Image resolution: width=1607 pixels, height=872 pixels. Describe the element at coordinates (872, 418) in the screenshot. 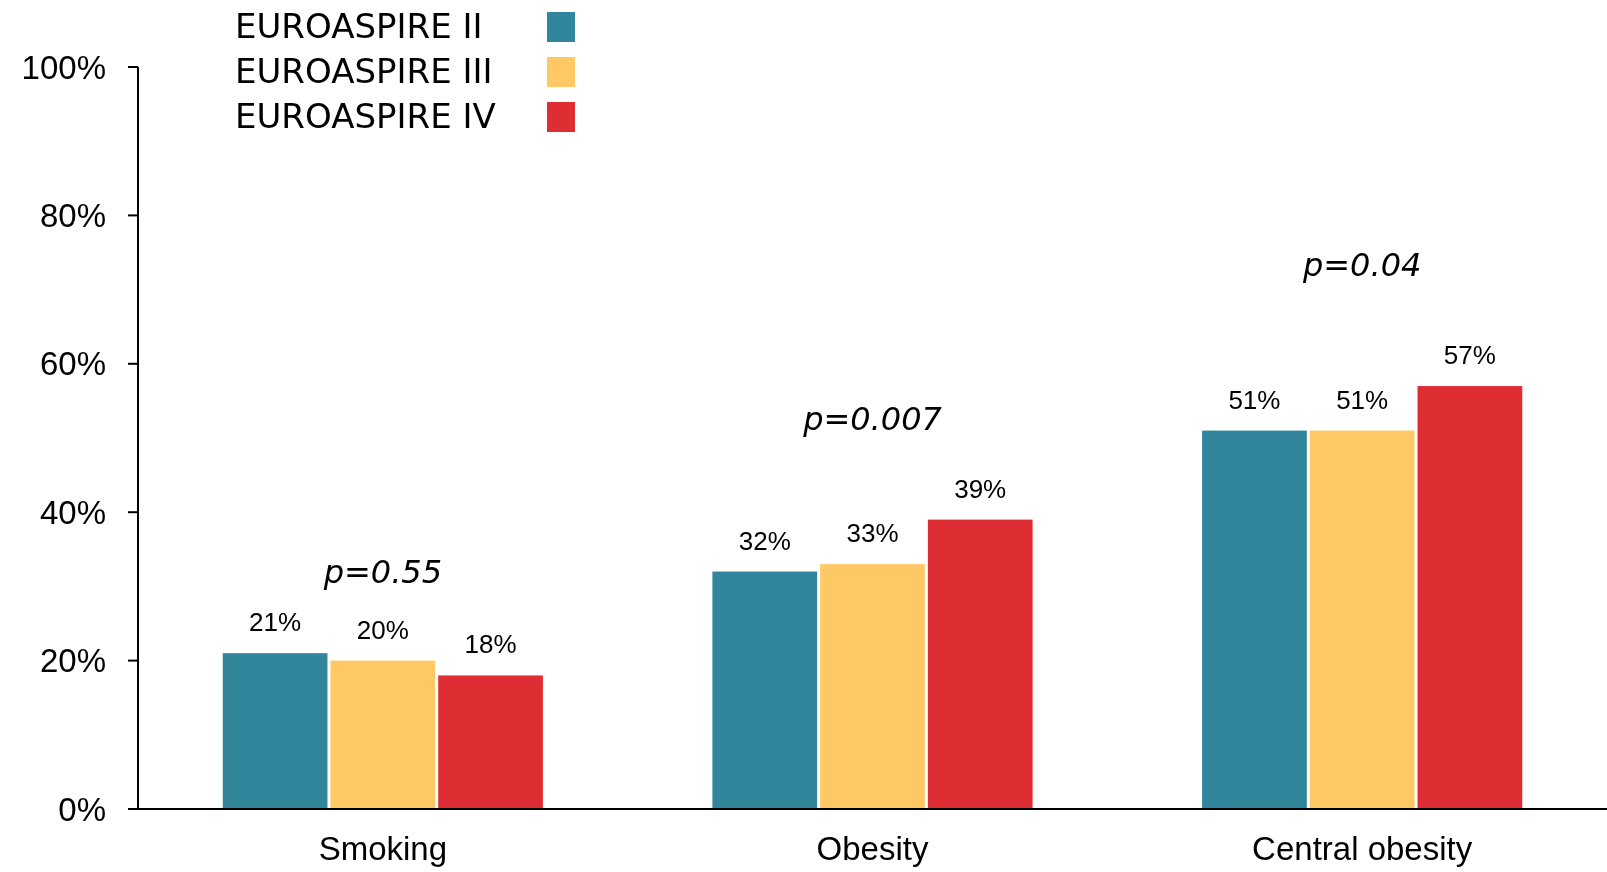

I see `annotation: p=0.007` at that location.